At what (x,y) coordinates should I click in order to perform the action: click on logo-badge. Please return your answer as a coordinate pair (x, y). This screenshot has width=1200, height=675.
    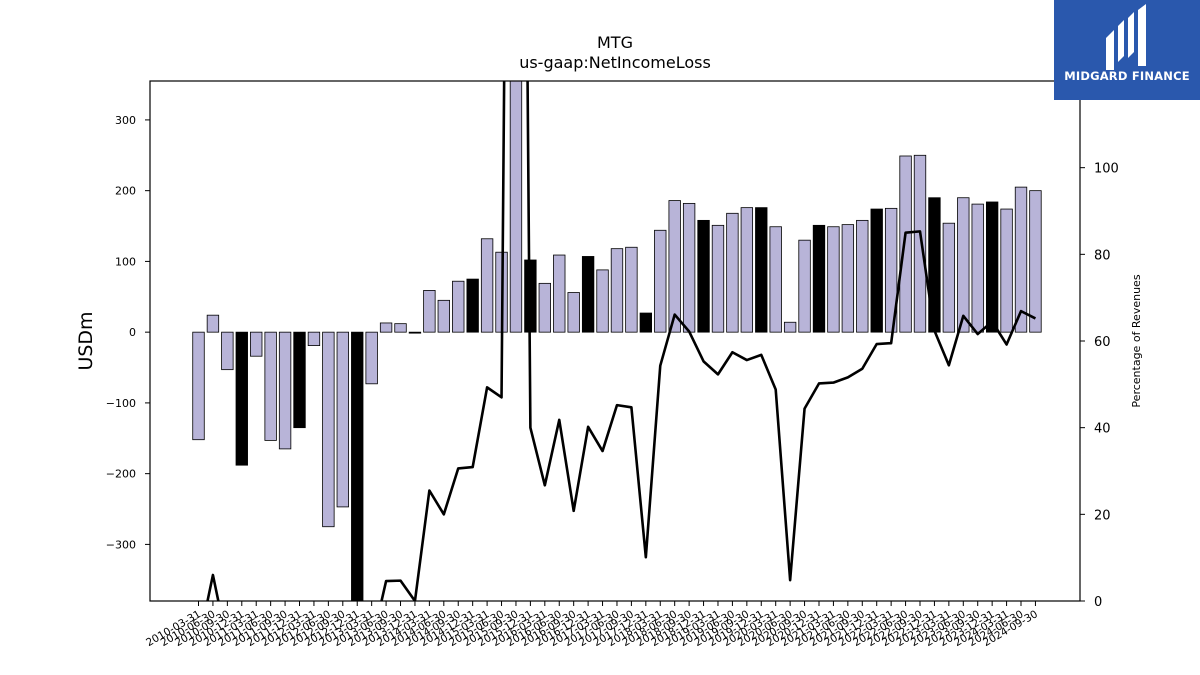
    Looking at the image, I should click on (1127, 50).